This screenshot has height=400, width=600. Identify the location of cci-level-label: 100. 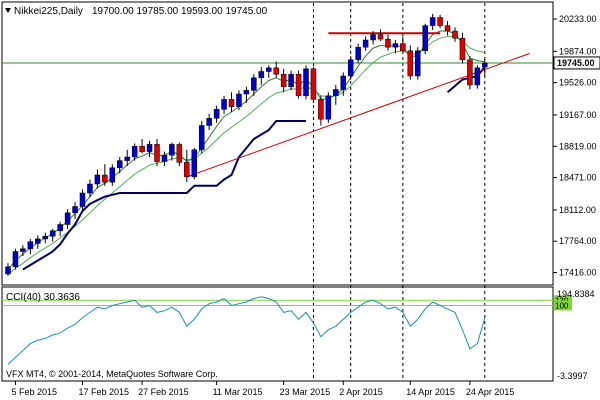
(562, 305).